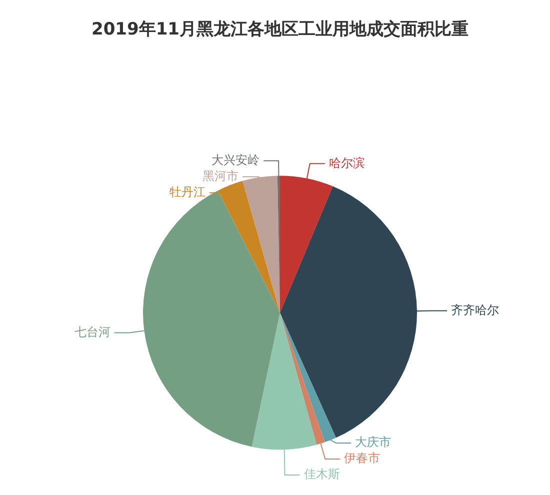 Image resolution: width=550 pixels, height=495 pixels. Describe the element at coordinates (474, 309) in the screenshot. I see `slice-label: 齐齐哈尔` at that location.